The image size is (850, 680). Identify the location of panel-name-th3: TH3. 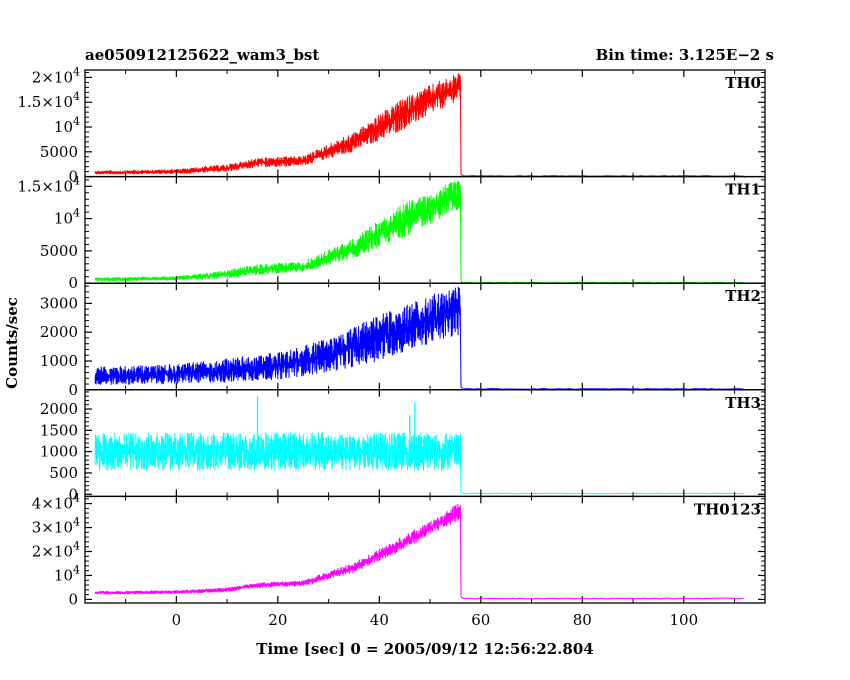
(743, 403).